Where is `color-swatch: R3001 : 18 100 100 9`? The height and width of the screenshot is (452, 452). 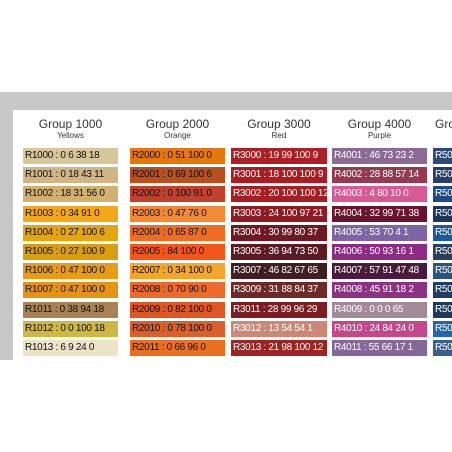
color-swatch: R3001 : 18 100 100 9 is located at coordinates (279, 175).